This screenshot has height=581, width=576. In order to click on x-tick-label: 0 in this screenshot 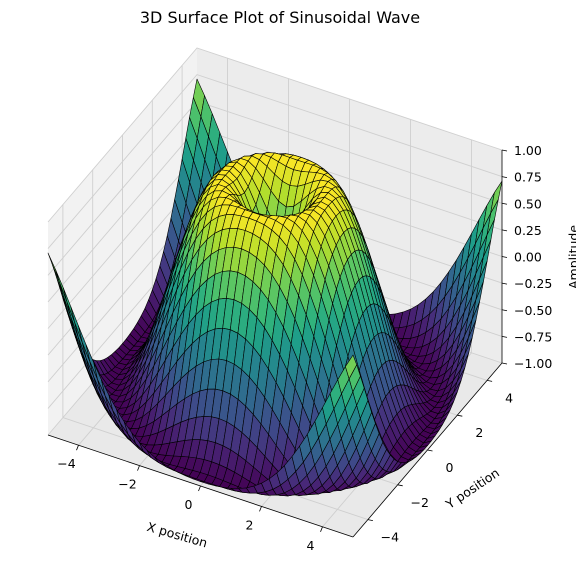, I will do `click(189, 504)`.